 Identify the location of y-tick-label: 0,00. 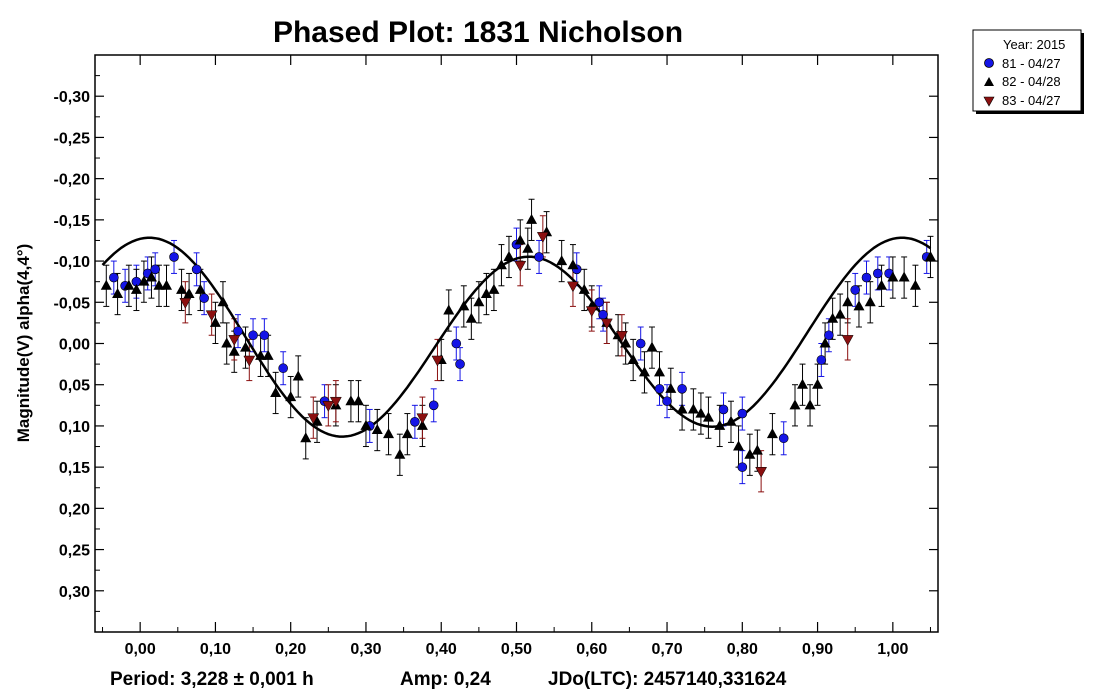
(74, 345).